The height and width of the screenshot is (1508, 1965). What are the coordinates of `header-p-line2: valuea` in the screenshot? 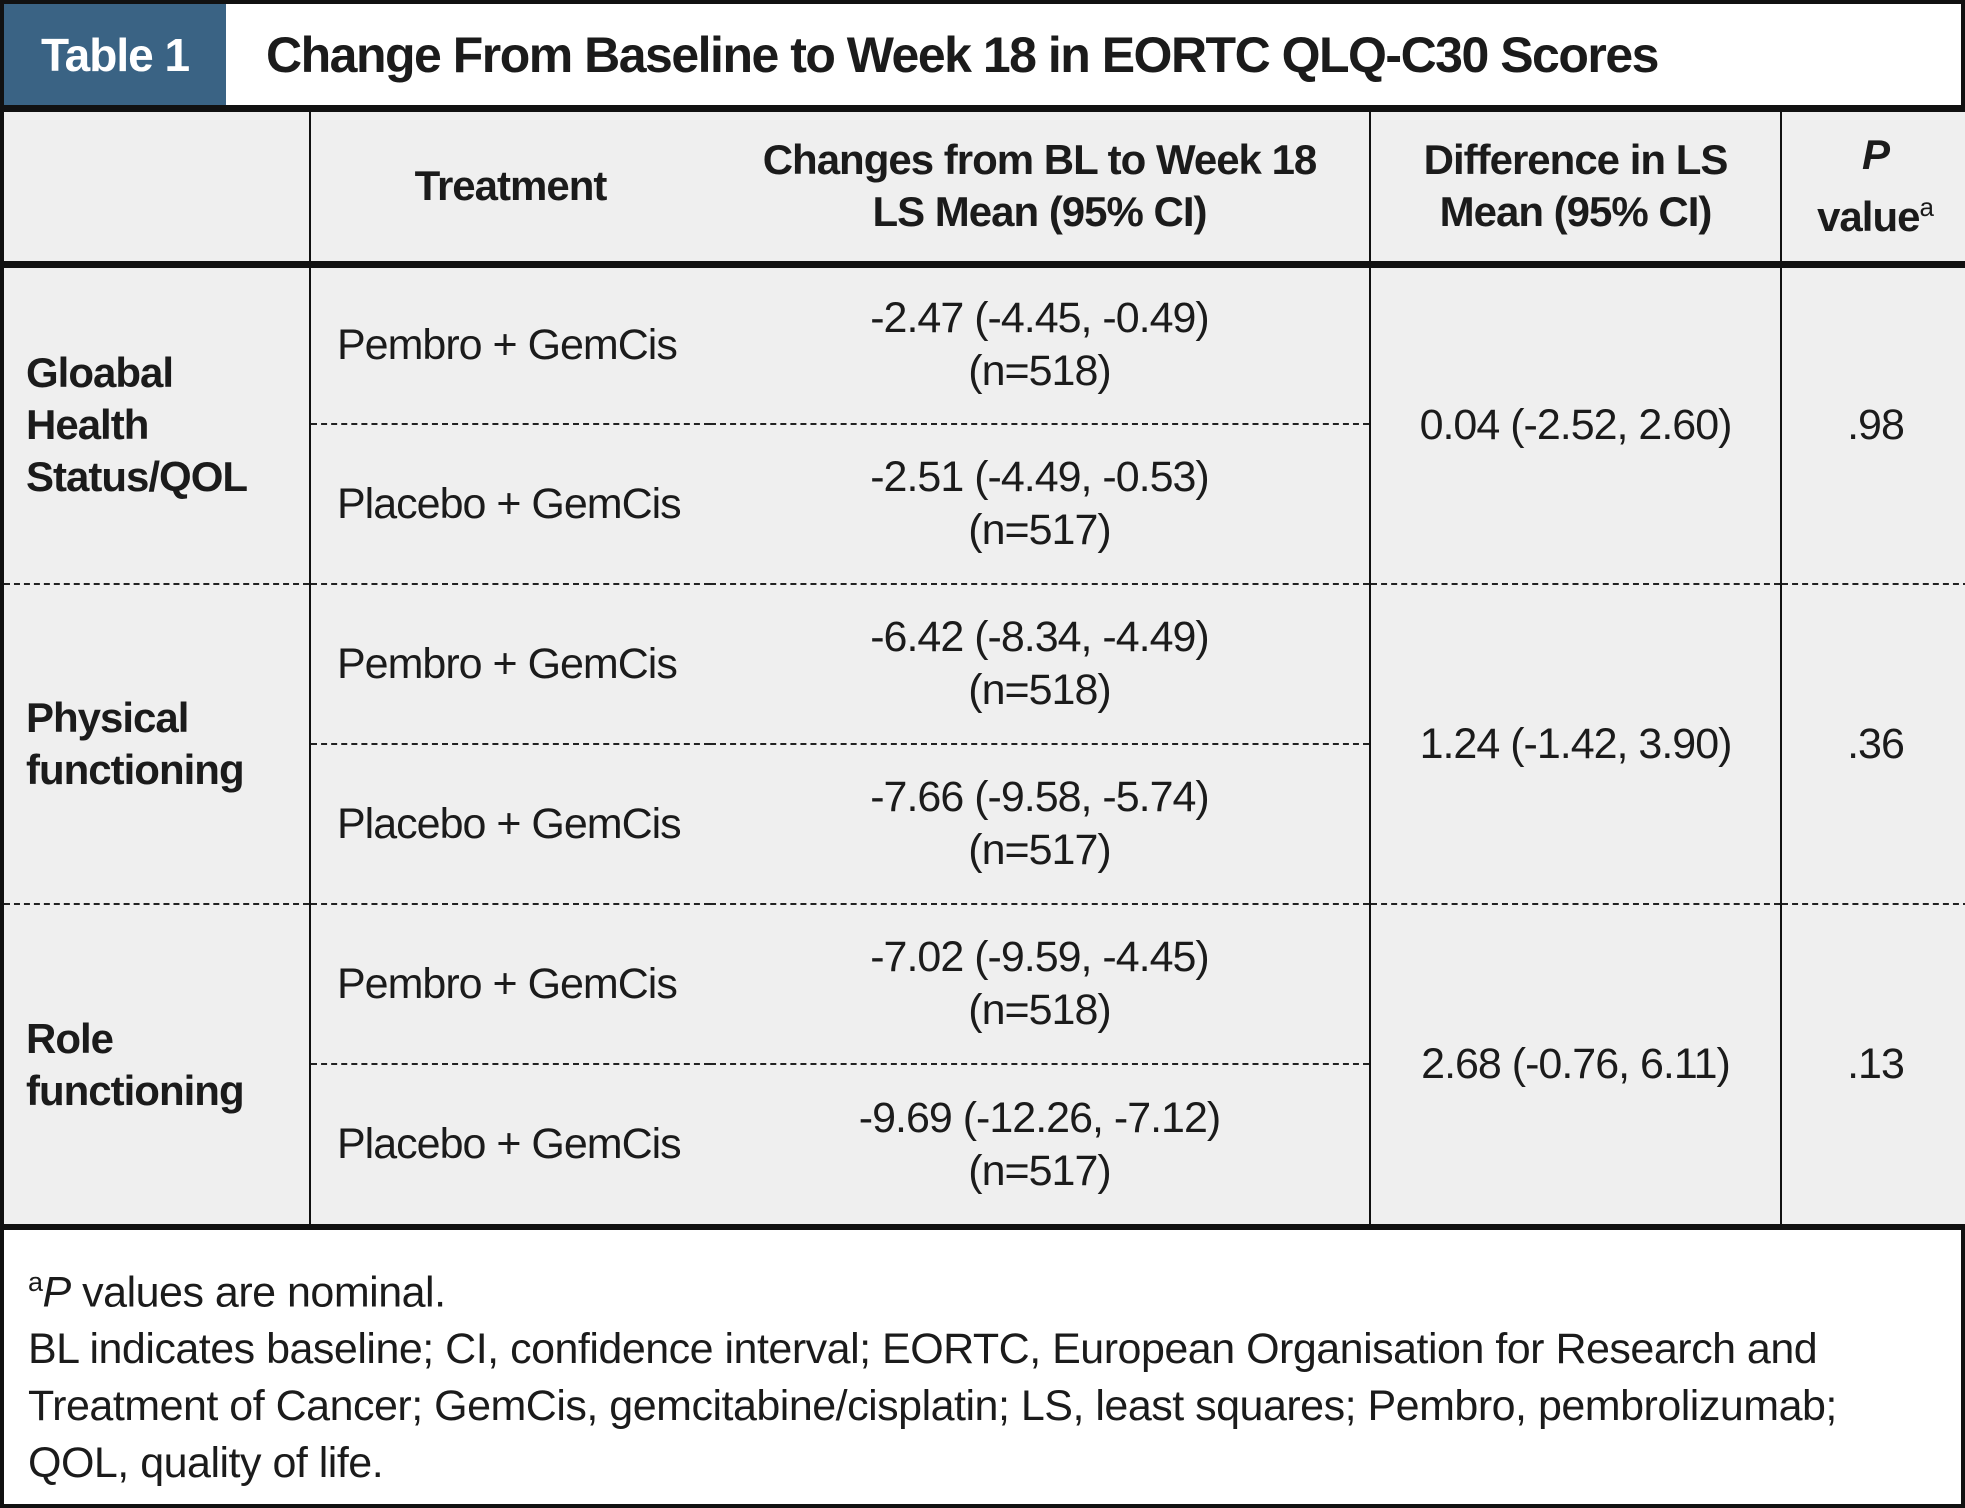 It's located at (1875, 216).